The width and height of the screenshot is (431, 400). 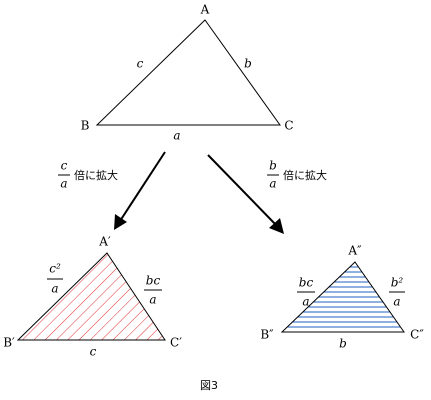 I want to click on fraction-numerator: b, so click(x=273, y=166).